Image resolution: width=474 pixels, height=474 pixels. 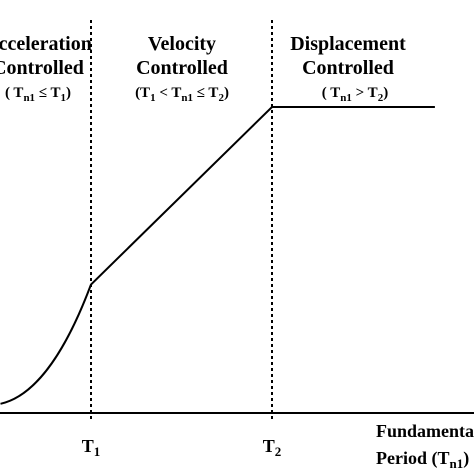 I want to click on x-axis-label-line2: Period (Tn1), so click(x=422, y=459).